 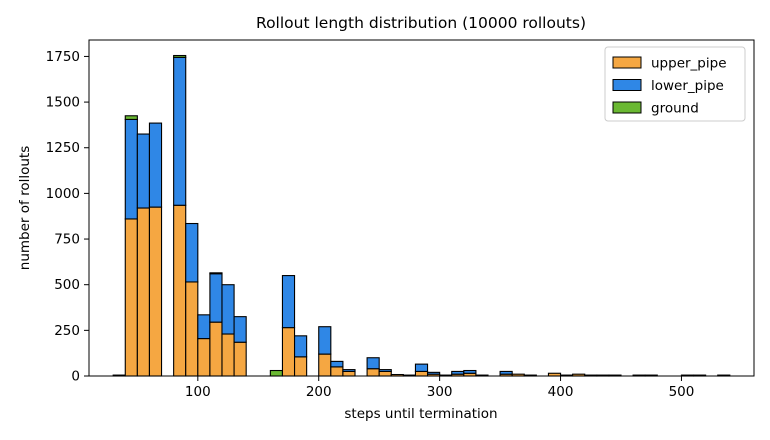 What do you see at coordinates (25, 208) in the screenshot?
I see `y-axis-label: number of rollouts` at bounding box center [25, 208].